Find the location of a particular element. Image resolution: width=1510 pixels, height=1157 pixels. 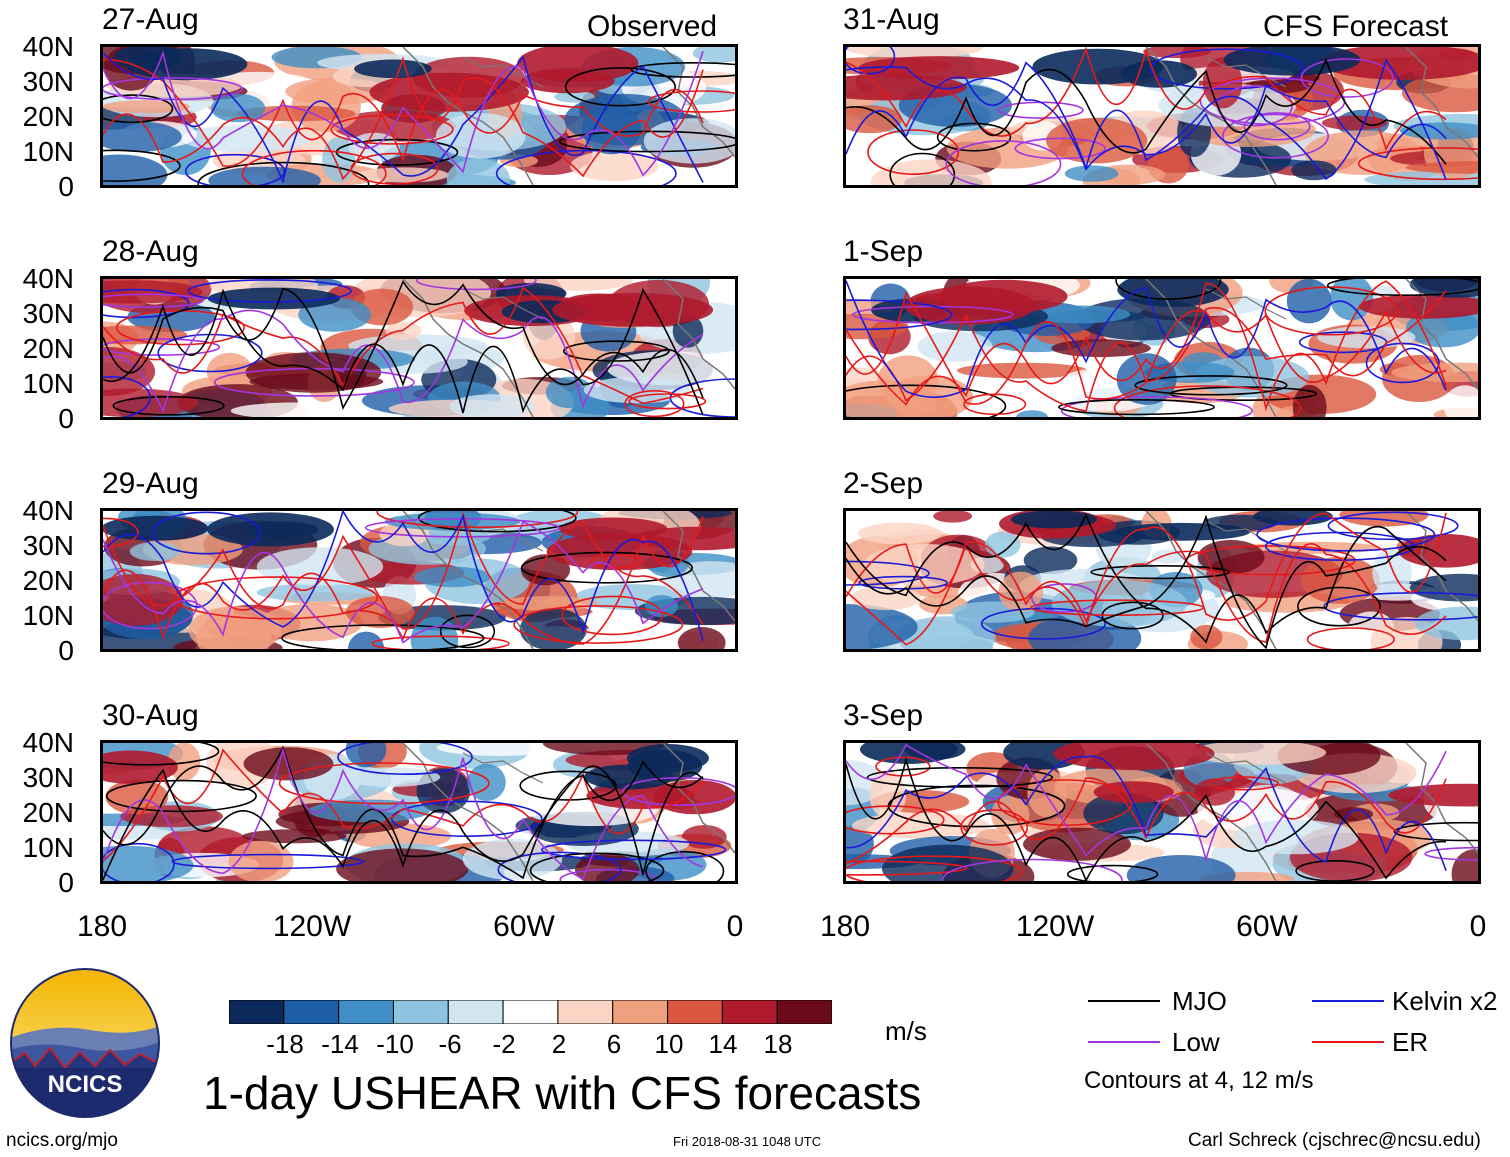

panel-date: 2-Sep is located at coordinates (883, 483).